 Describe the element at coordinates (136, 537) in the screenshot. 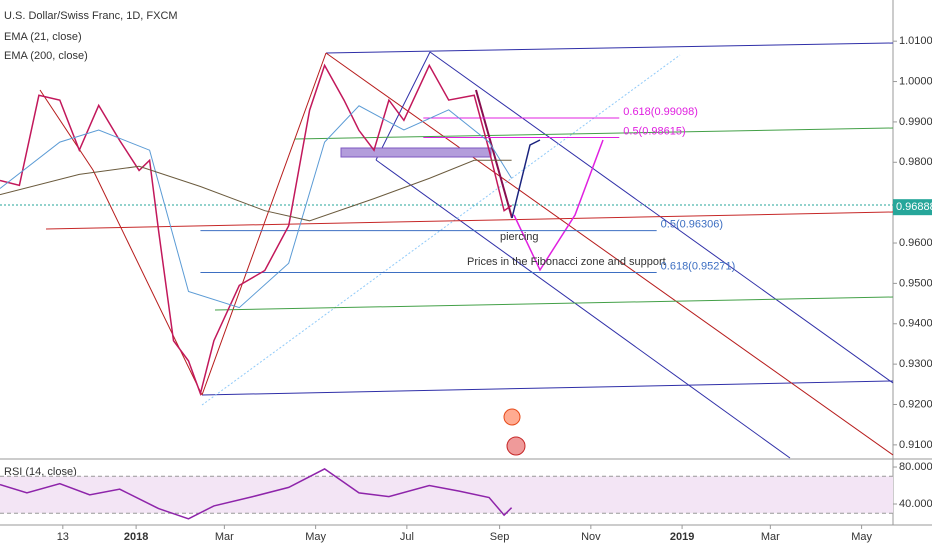

I see `x-tick-label: 2018` at that location.